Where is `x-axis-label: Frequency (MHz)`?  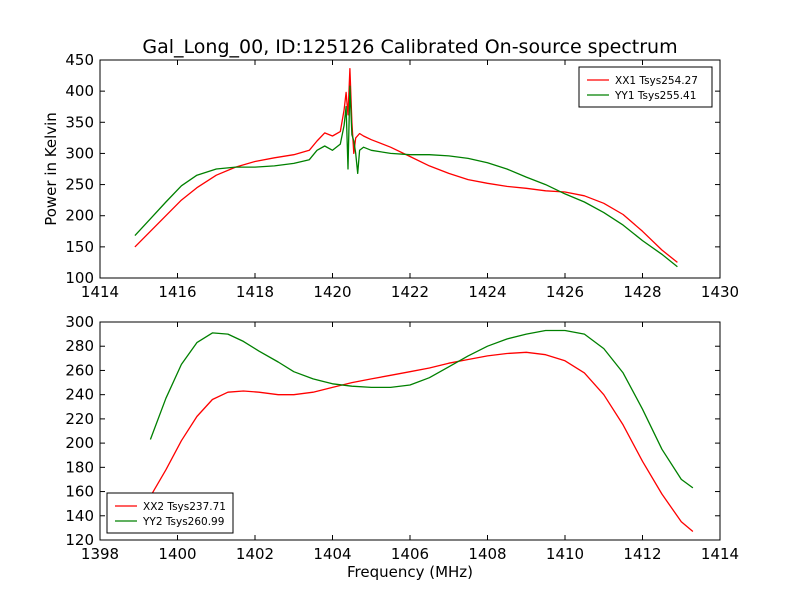
x-axis-label: Frequency (MHz) is located at coordinates (410, 572).